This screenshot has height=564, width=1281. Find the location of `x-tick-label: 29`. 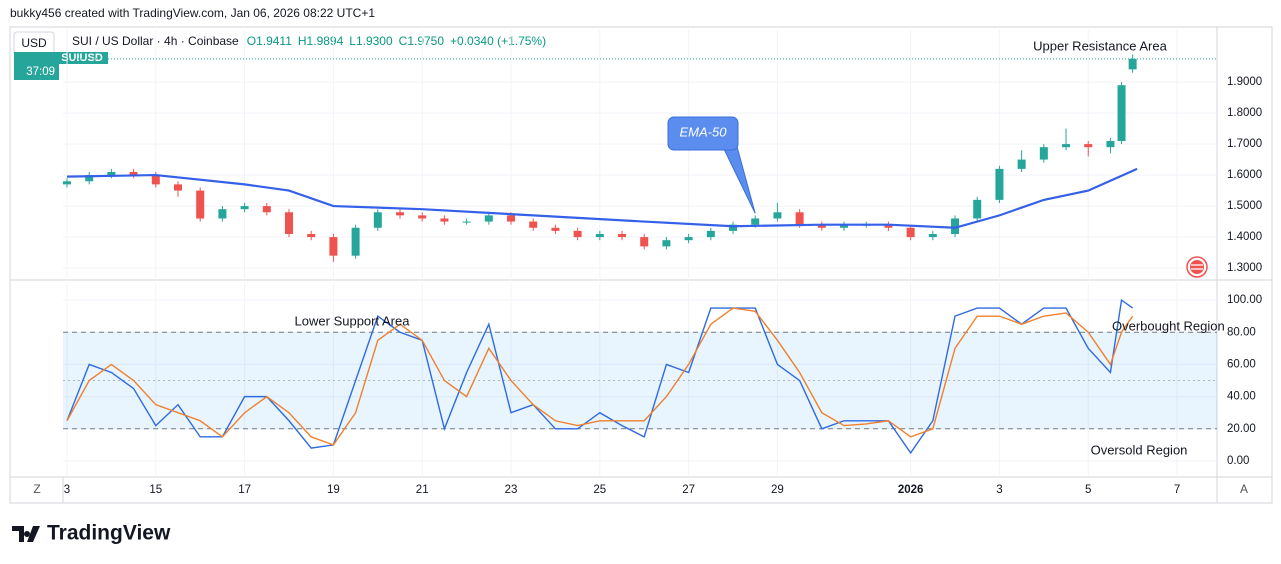

x-tick-label: 29 is located at coordinates (777, 490).